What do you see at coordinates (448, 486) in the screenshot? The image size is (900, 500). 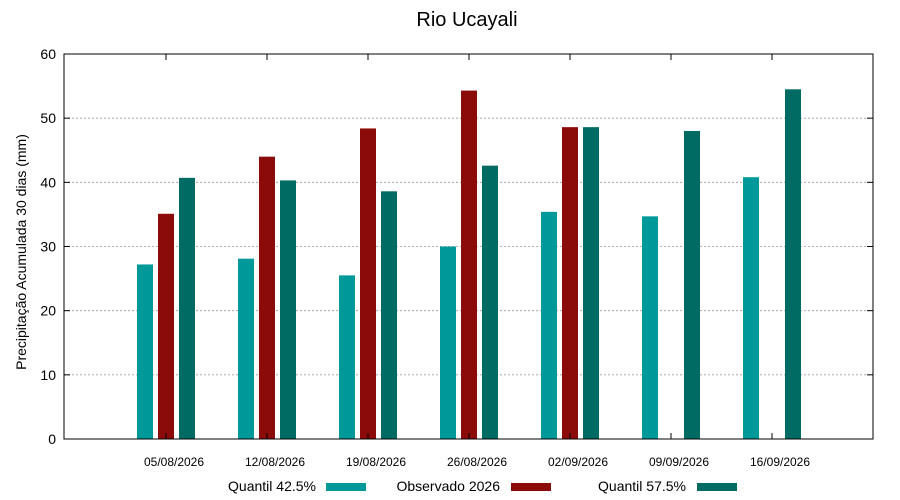 I see `legend-label: Observado 2026` at bounding box center [448, 486].